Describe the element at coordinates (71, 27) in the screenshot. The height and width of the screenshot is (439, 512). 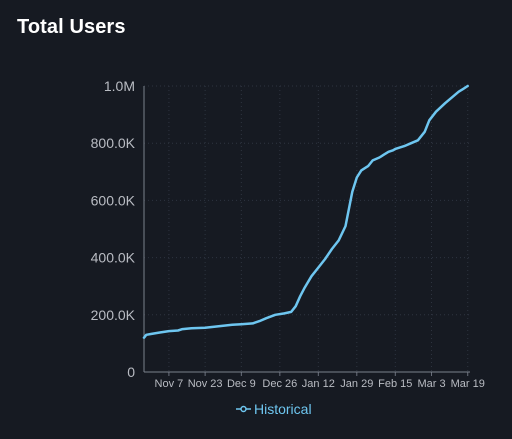
I see `widget-title: Total Users` at that location.